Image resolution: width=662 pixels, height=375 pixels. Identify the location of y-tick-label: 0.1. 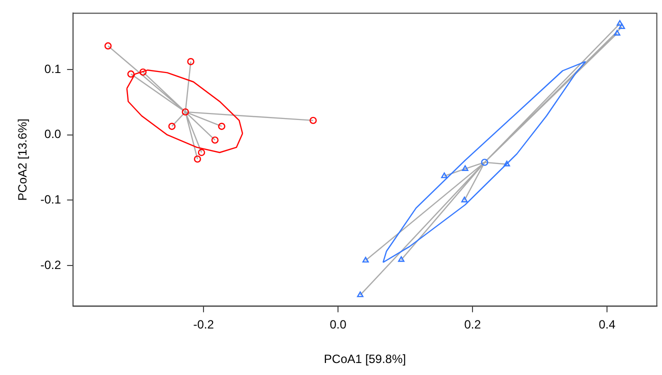
(53, 69).